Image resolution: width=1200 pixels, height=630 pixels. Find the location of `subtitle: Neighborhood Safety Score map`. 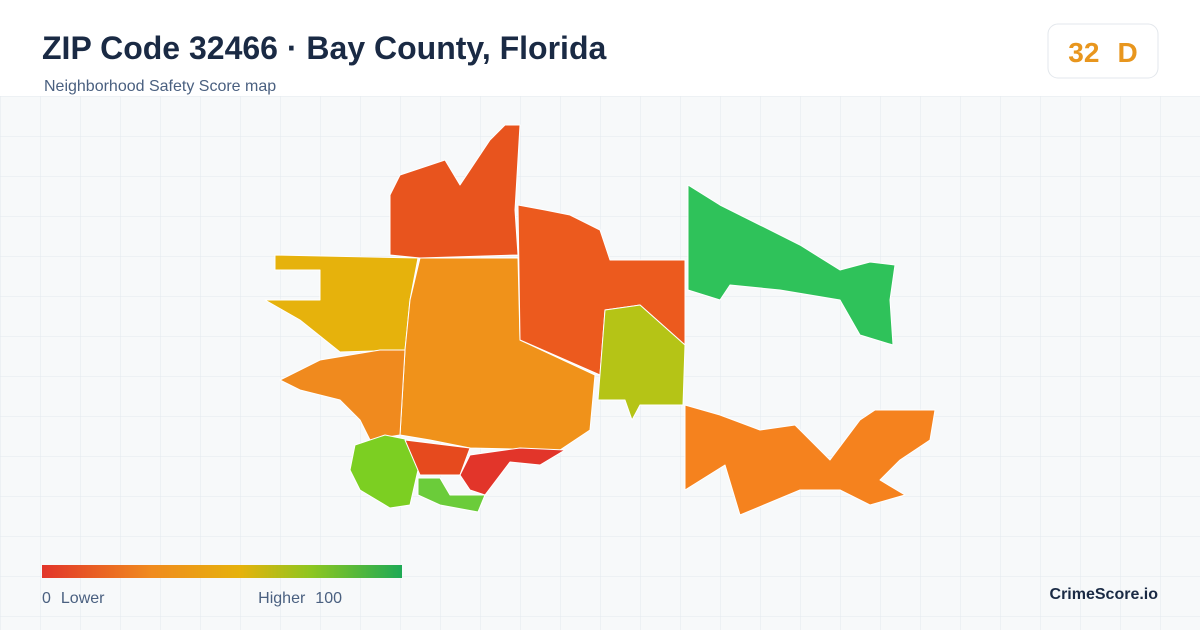

subtitle: Neighborhood Safety Score map is located at coordinates (160, 86).